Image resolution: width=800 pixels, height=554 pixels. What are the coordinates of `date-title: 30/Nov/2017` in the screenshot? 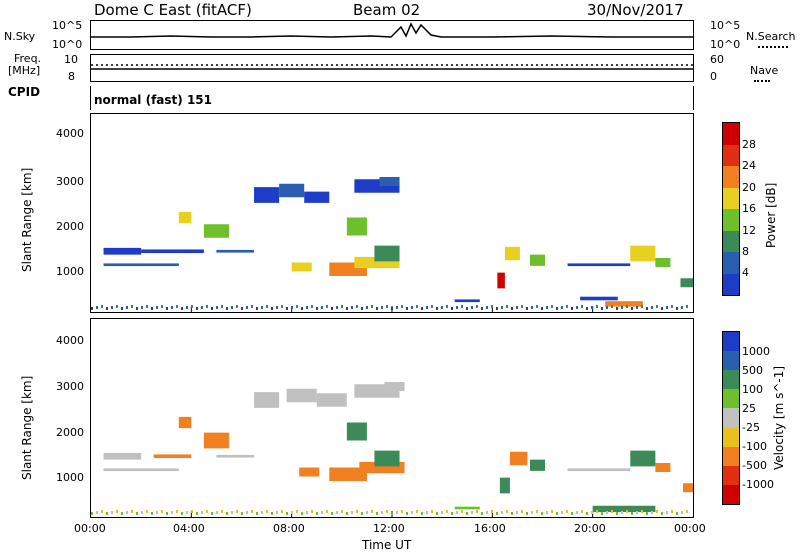 It's located at (635, 10).